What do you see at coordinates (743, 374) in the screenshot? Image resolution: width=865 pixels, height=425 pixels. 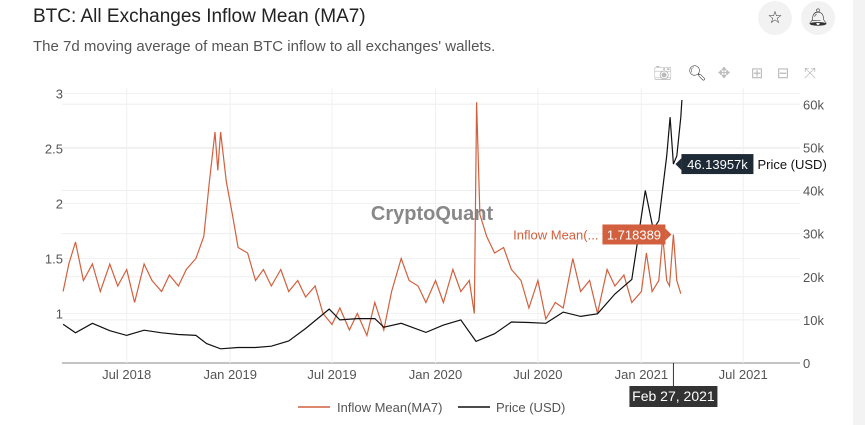 I see `x-tick-label: Jul 2021` at bounding box center [743, 374].